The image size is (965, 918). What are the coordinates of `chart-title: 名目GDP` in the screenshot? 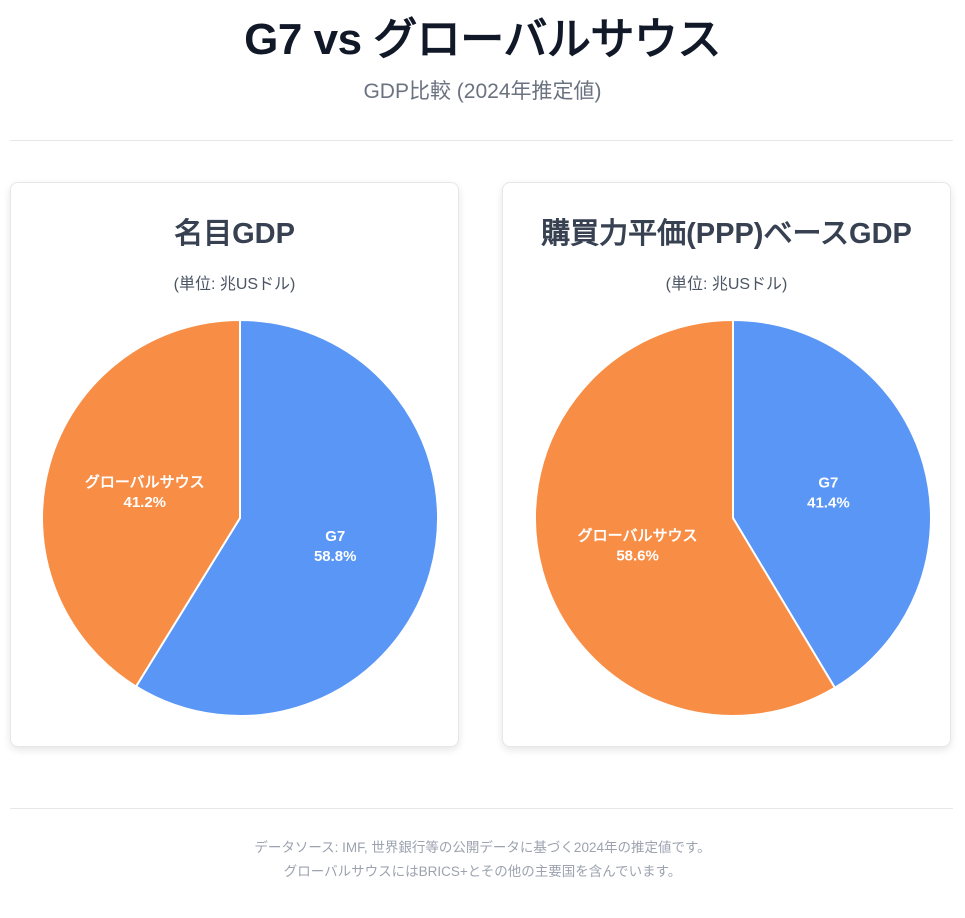 It's located at (234, 234).